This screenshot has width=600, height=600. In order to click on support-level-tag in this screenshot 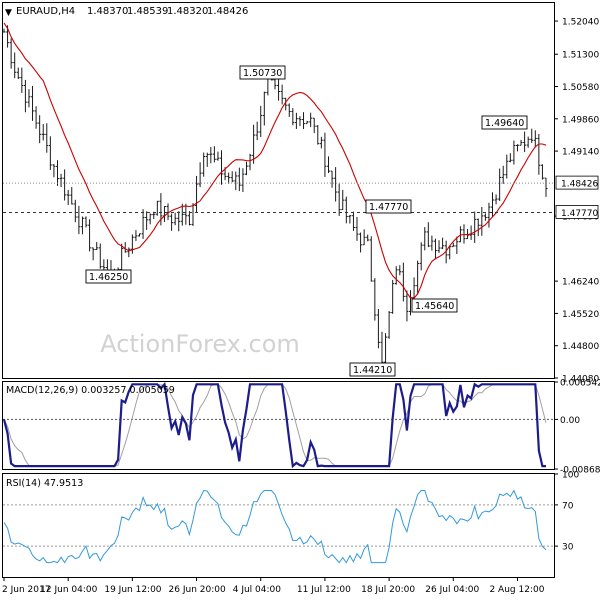, I will do `click(577, 212)`.